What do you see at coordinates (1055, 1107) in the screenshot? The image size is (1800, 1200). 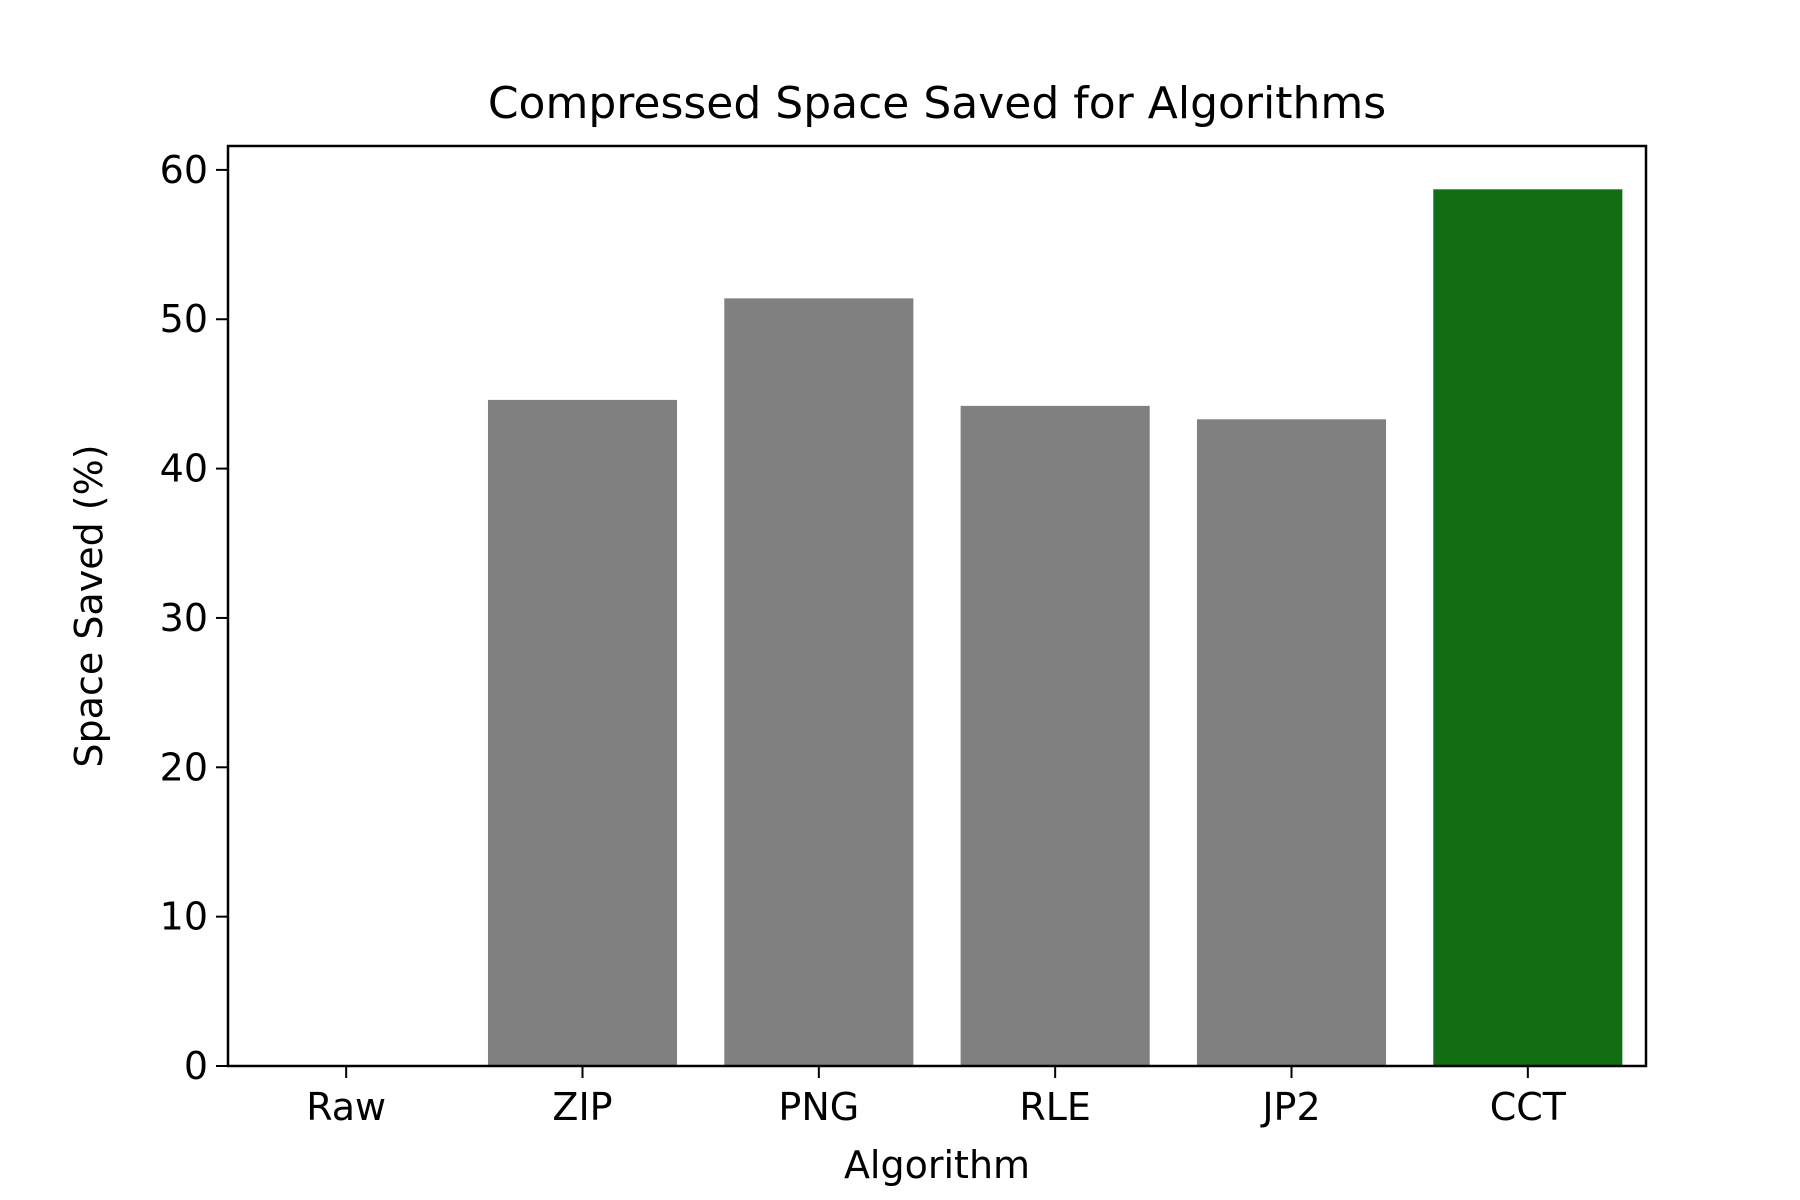 I see `x-tick-label: RLE` at bounding box center [1055, 1107].